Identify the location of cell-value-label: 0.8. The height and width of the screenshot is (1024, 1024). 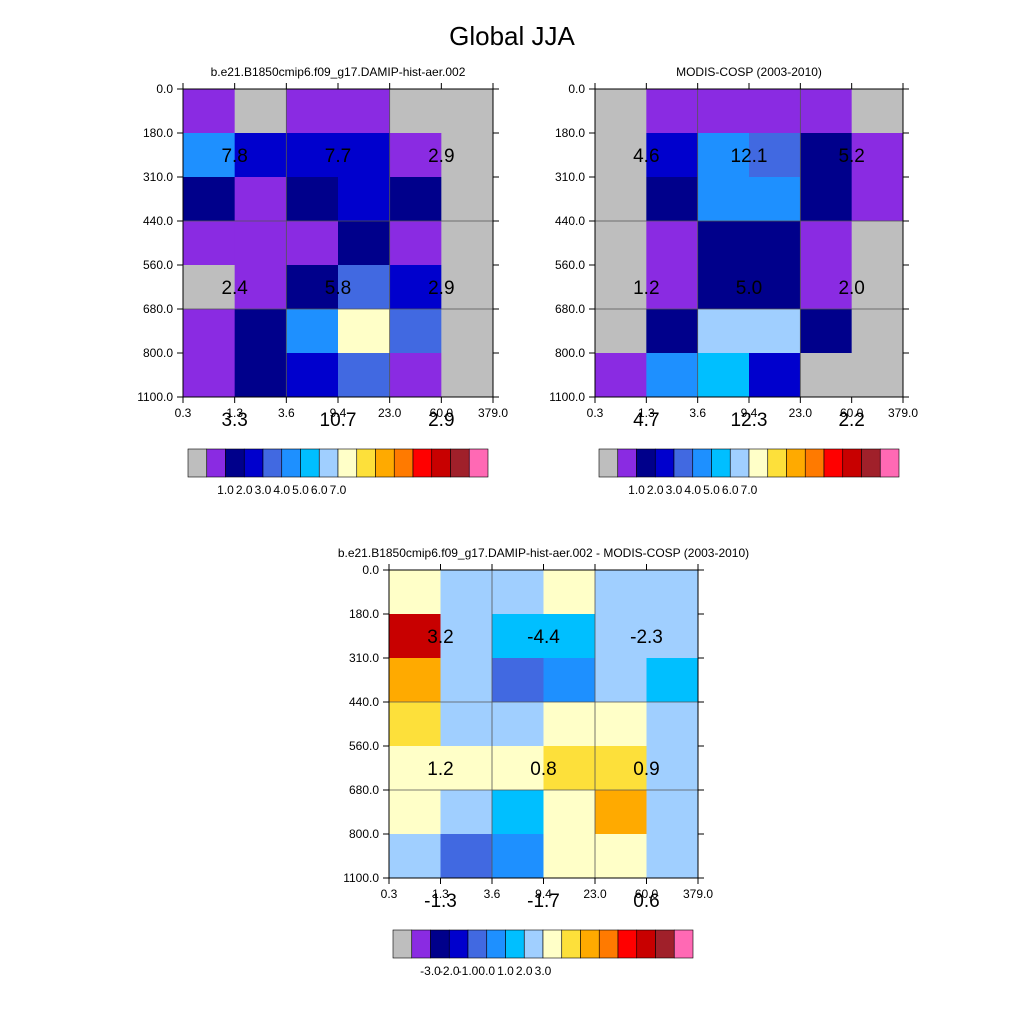
(543, 769).